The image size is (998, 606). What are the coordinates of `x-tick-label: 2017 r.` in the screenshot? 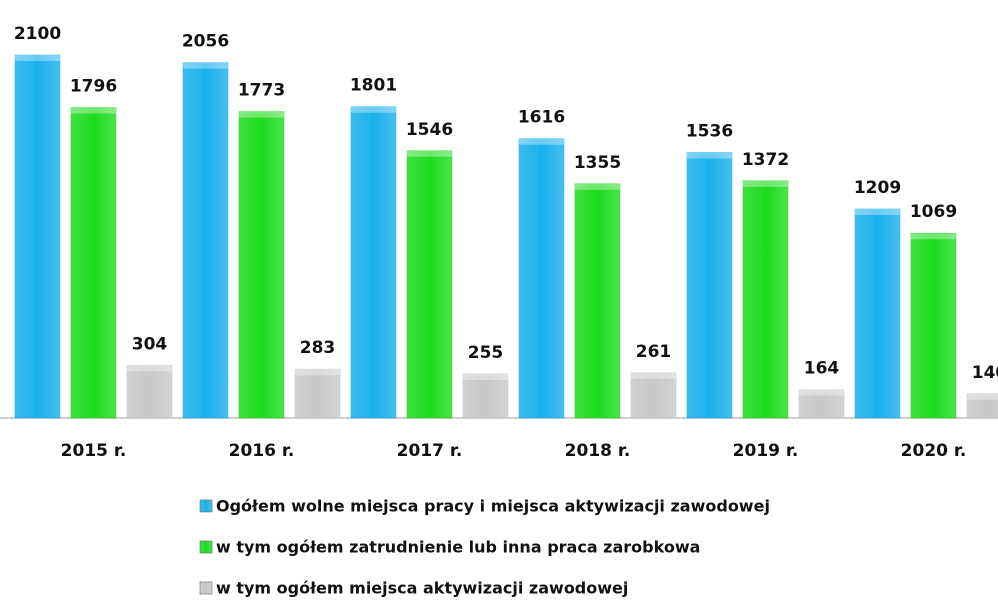 It's located at (430, 451).